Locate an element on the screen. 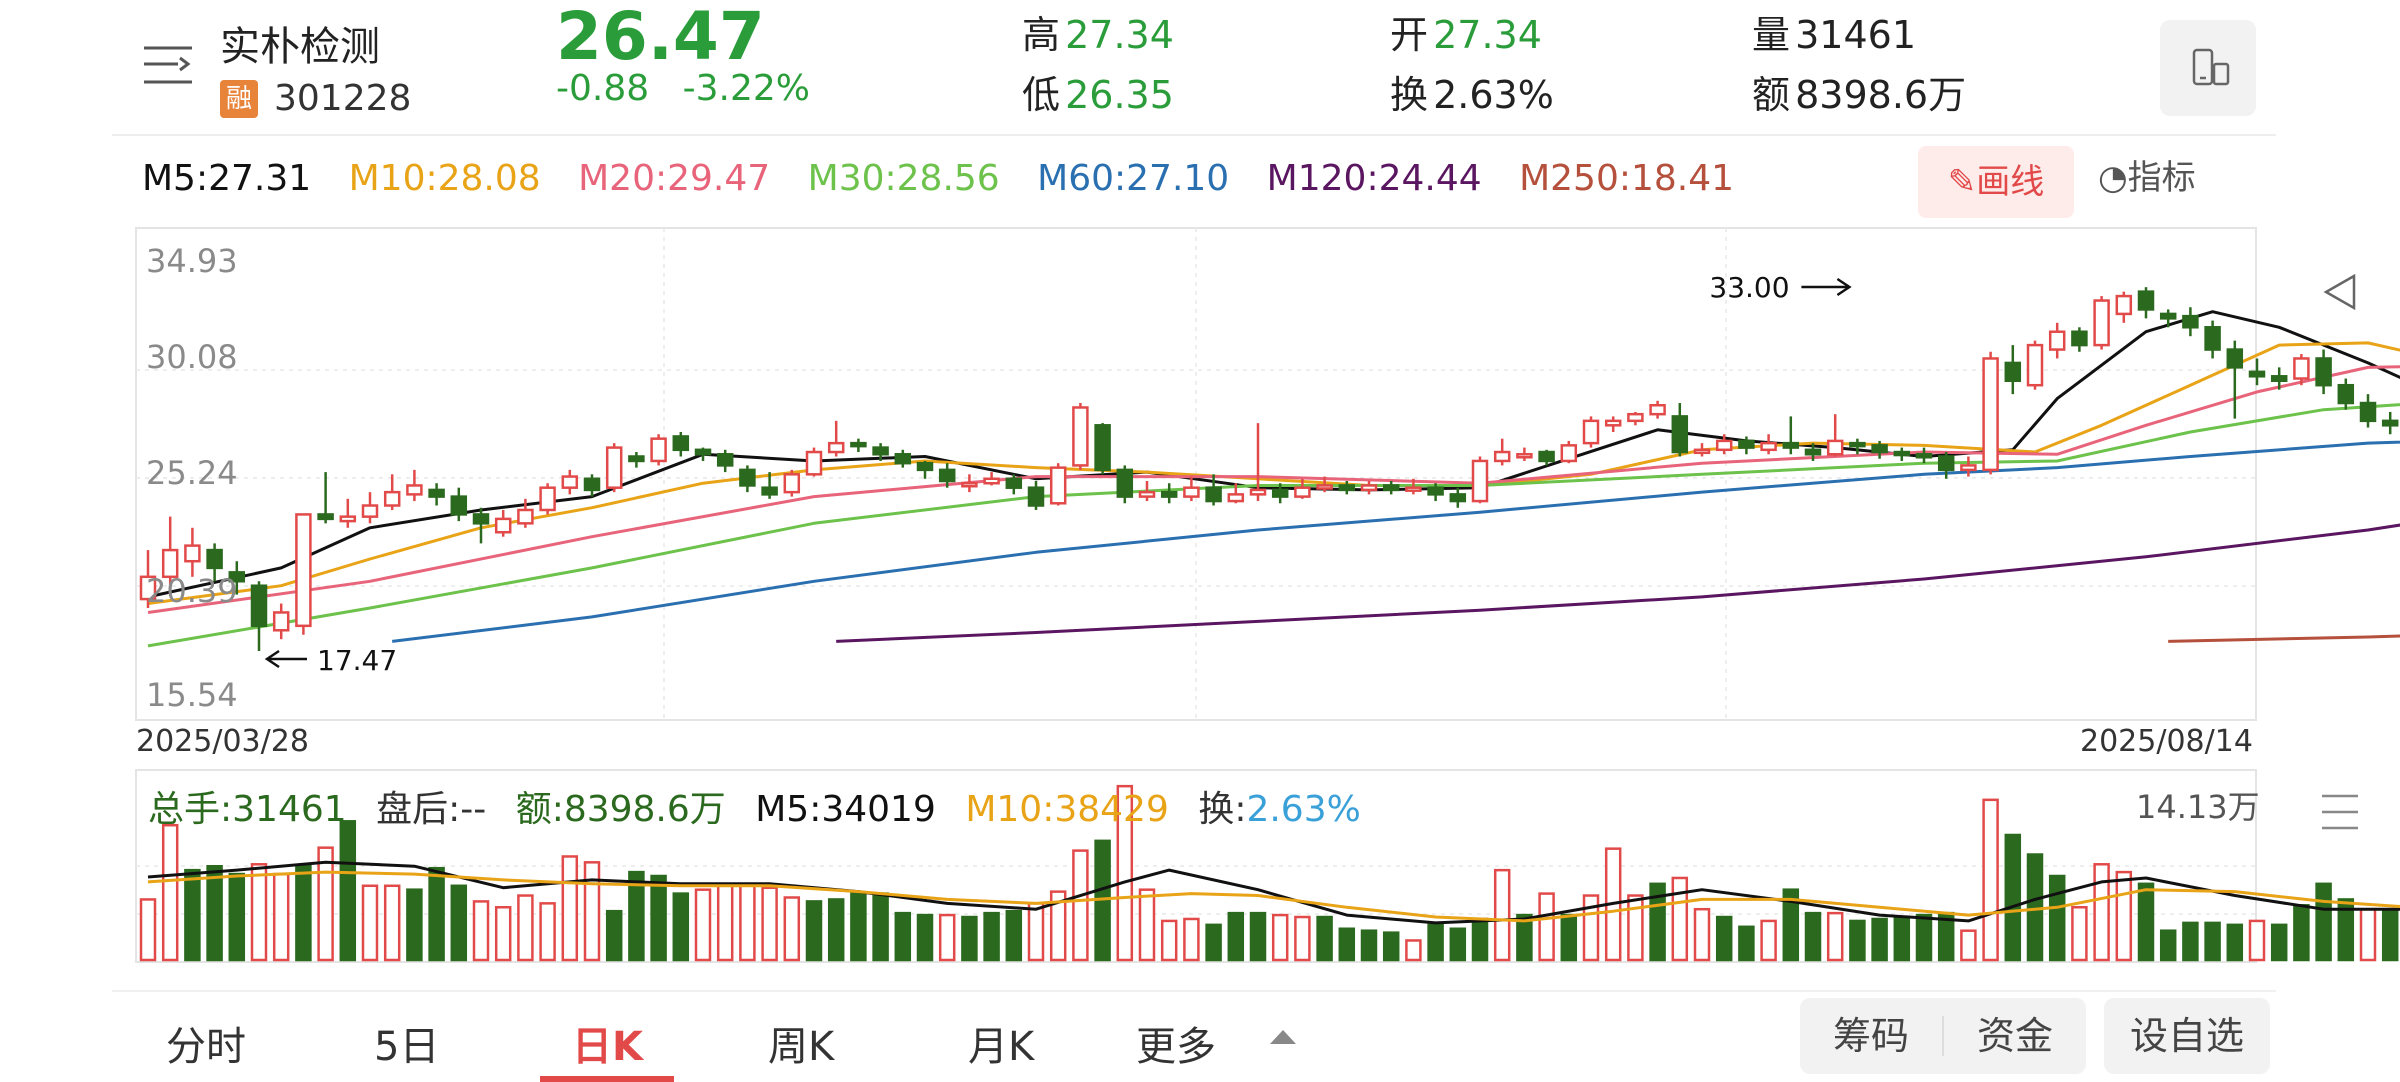 This screenshot has width=2400, height=1082. collapse-left-icon is located at coordinates (2340, 292).